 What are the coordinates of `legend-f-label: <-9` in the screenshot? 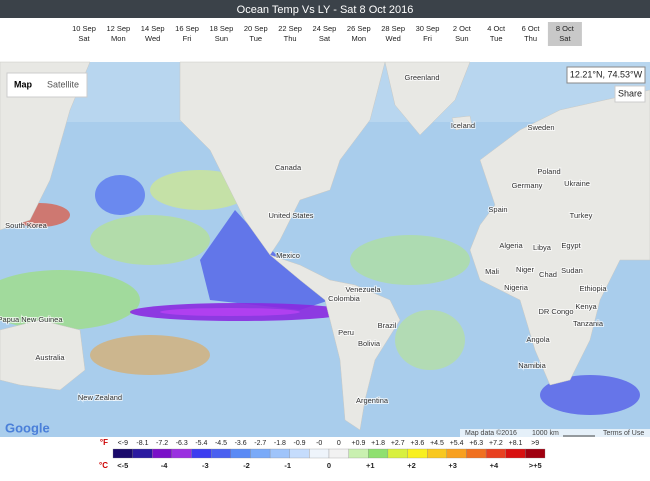 It's located at (123, 443).